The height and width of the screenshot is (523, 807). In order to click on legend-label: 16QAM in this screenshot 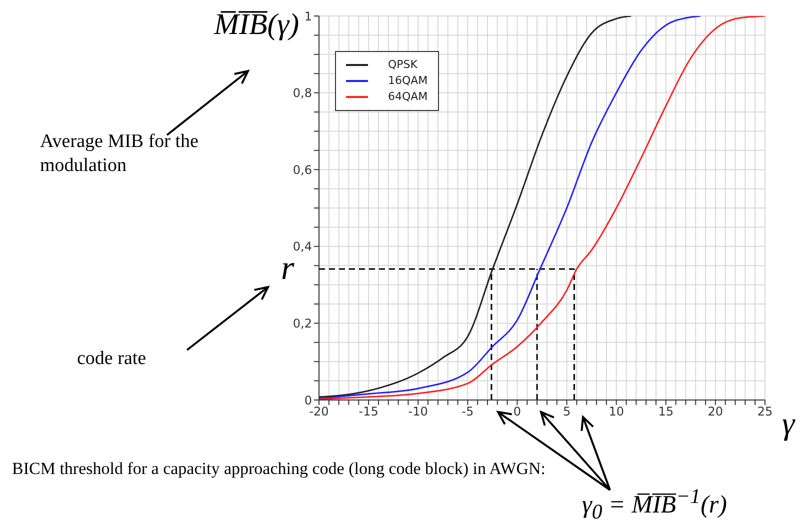, I will do `click(408, 81)`.